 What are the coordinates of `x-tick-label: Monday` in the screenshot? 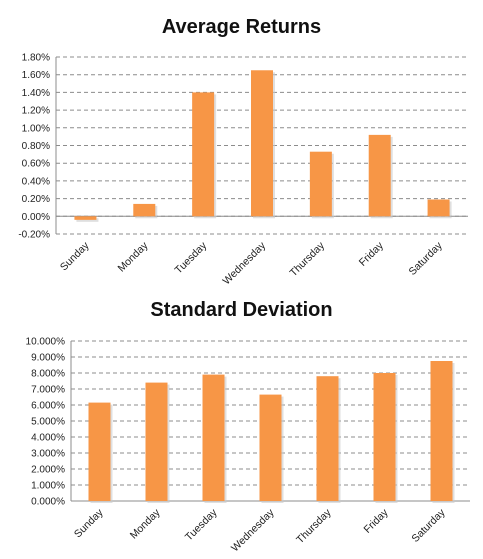 It's located at (145, 523).